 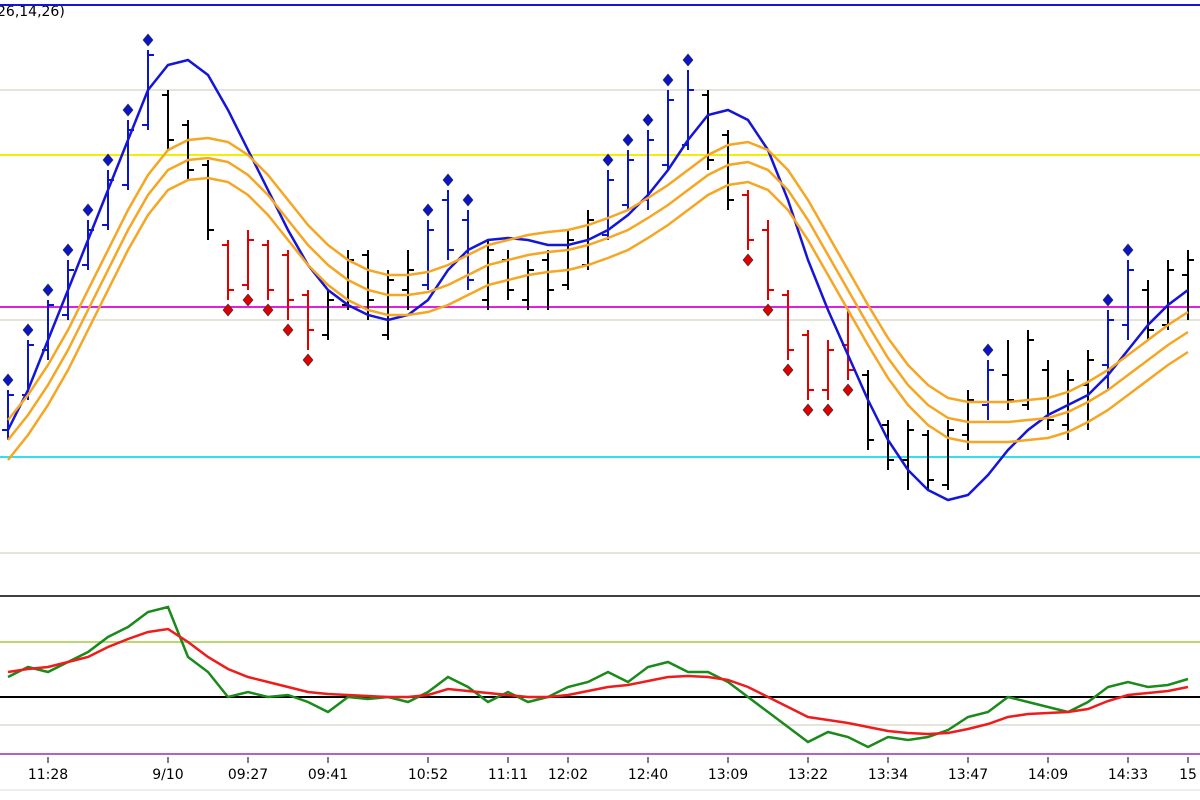 What do you see at coordinates (428, 775) in the screenshot?
I see `x-tick-label: 10:52` at bounding box center [428, 775].